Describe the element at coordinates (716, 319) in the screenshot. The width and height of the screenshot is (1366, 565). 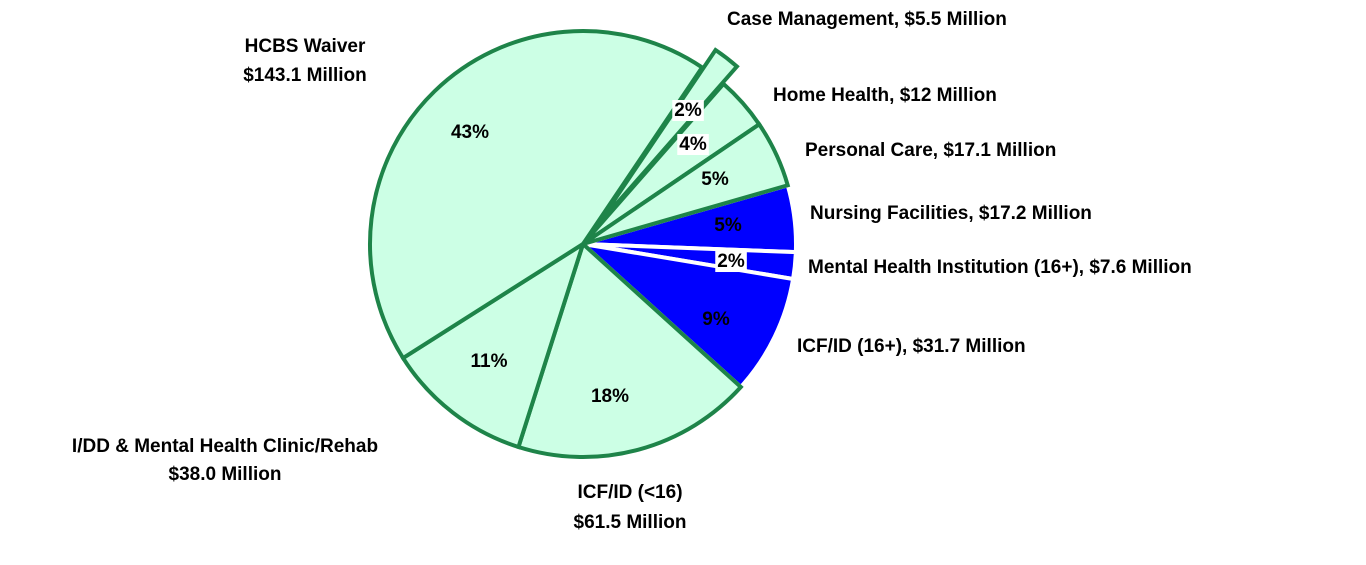
I see `percent-label: 9%` at that location.